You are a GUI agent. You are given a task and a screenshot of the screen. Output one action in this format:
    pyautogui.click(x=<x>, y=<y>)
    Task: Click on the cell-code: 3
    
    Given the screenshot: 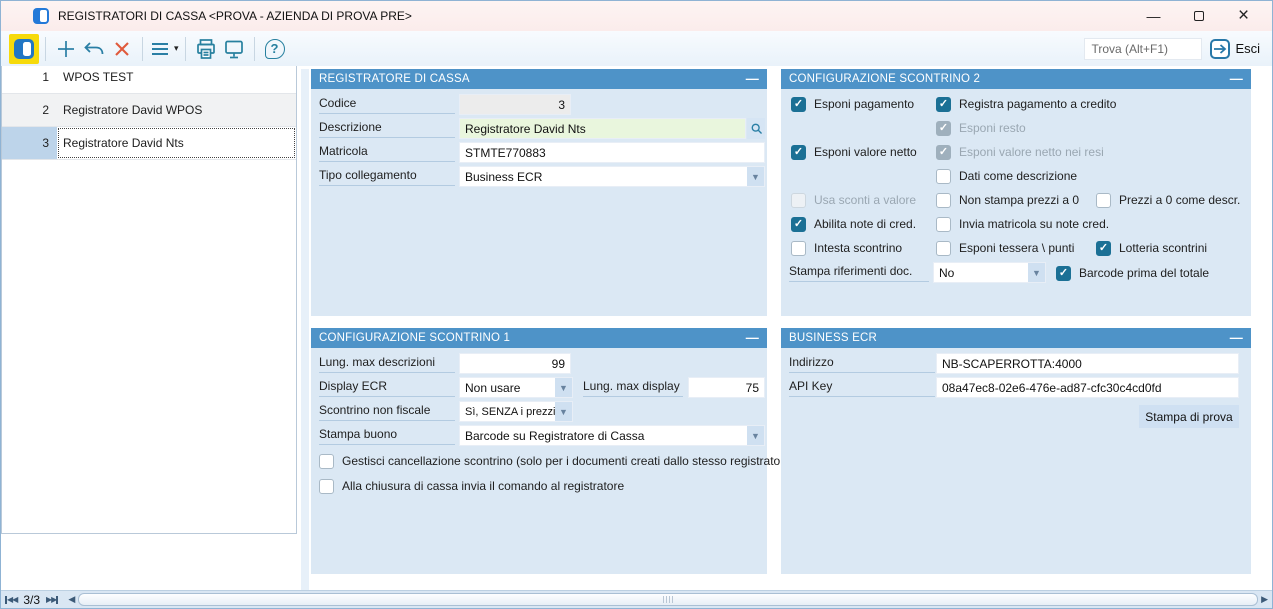 What is the action you would take?
    pyautogui.click(x=29, y=143)
    